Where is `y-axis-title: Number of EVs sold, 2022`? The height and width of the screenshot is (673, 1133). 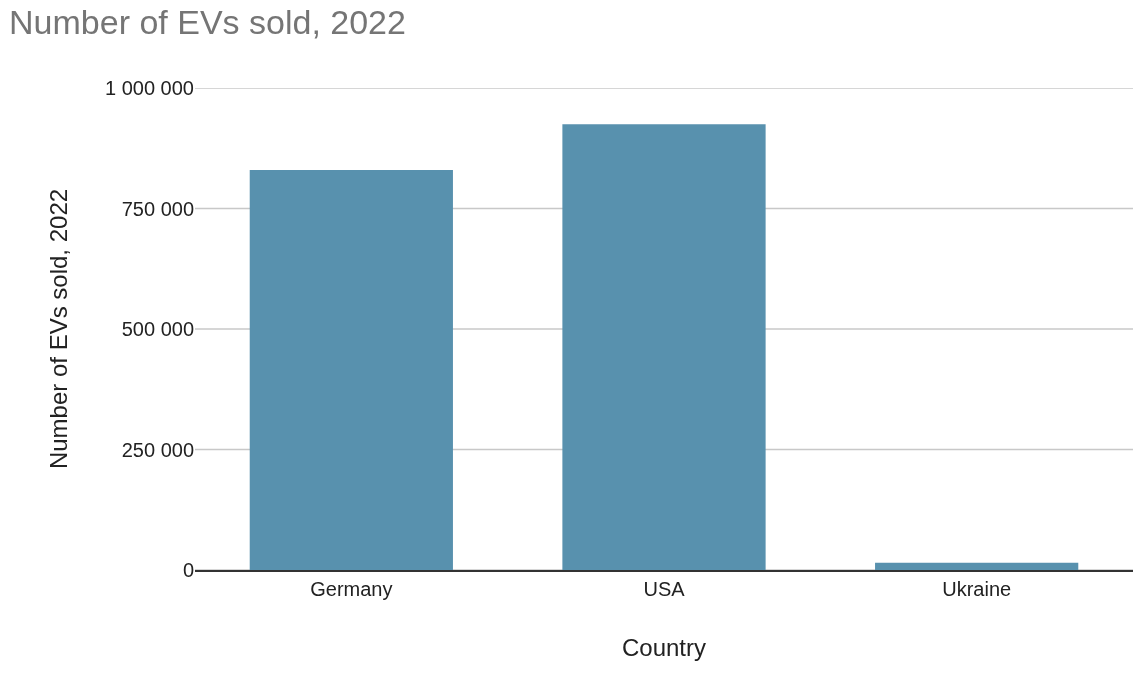
y-axis-title: Number of EVs sold, 2022 is located at coordinates (59, 329).